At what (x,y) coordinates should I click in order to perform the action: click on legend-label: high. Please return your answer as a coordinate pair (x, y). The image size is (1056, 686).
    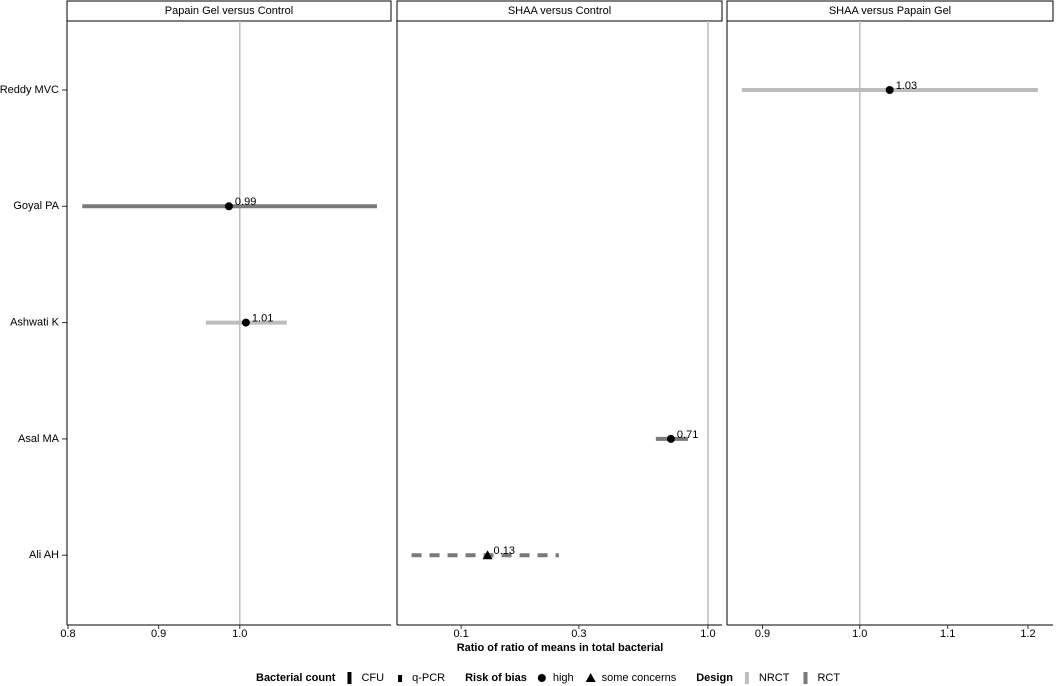
    Looking at the image, I should click on (563, 678).